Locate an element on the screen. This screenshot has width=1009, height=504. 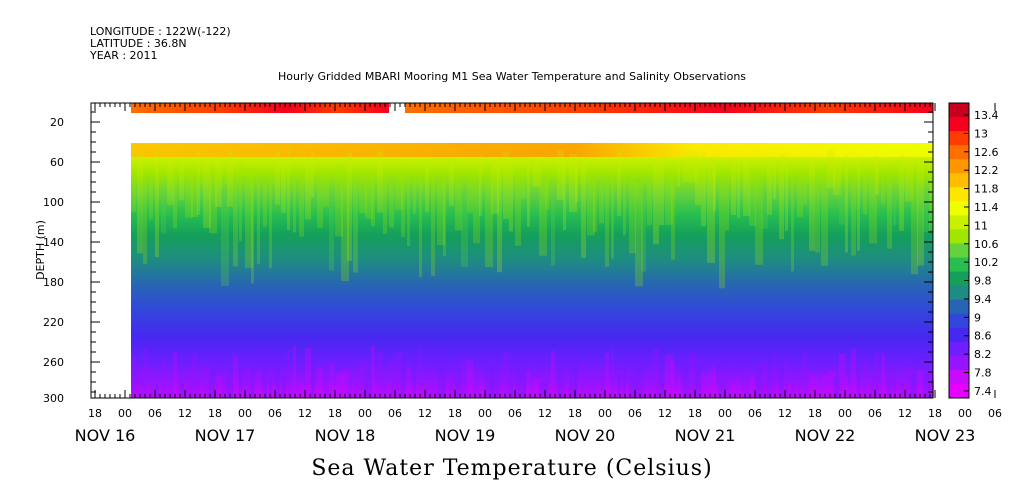
x-date-label: NOV 23 is located at coordinates (945, 435).